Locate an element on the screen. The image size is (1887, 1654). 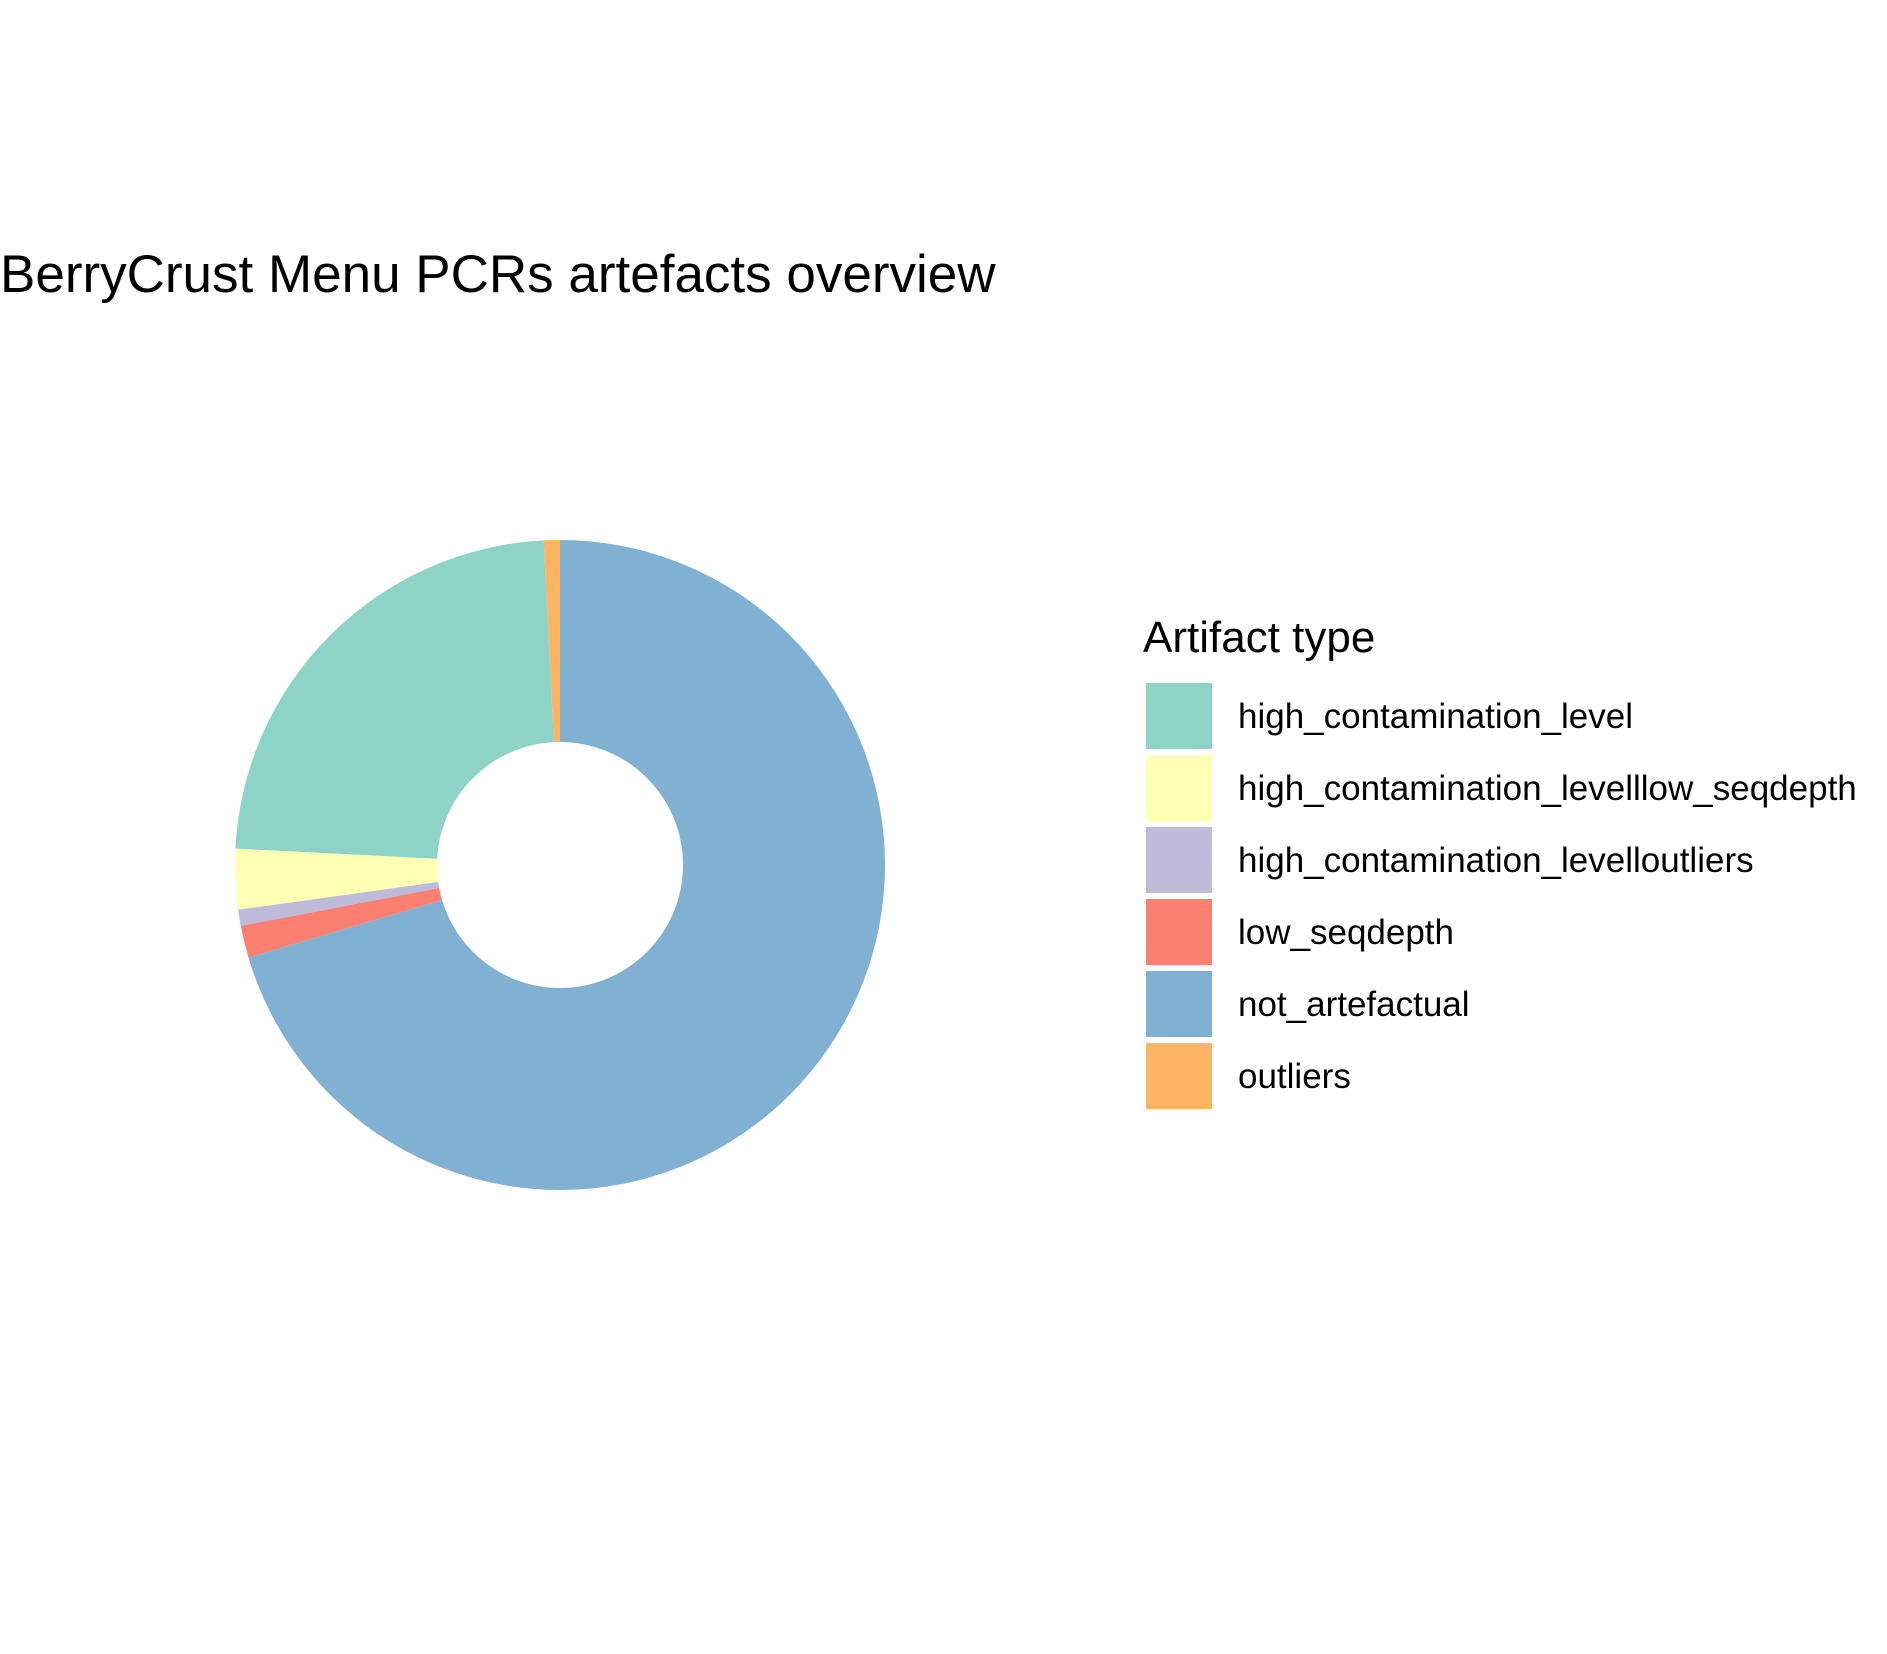
legend-key-low-seqdepth is located at coordinates (1179, 932).